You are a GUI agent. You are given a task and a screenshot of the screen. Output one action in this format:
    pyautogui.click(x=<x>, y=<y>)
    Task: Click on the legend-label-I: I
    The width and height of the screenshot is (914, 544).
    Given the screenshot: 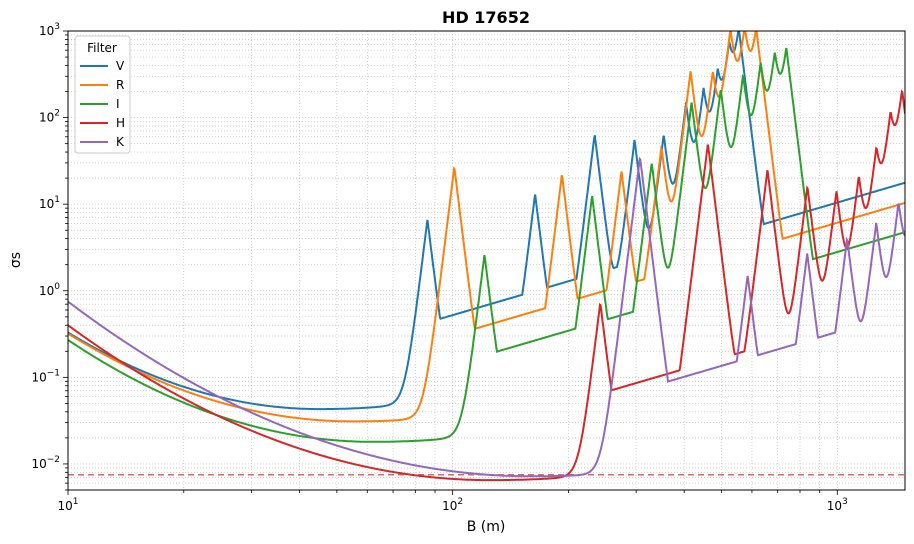 What is the action you would take?
    pyautogui.click(x=118, y=104)
    